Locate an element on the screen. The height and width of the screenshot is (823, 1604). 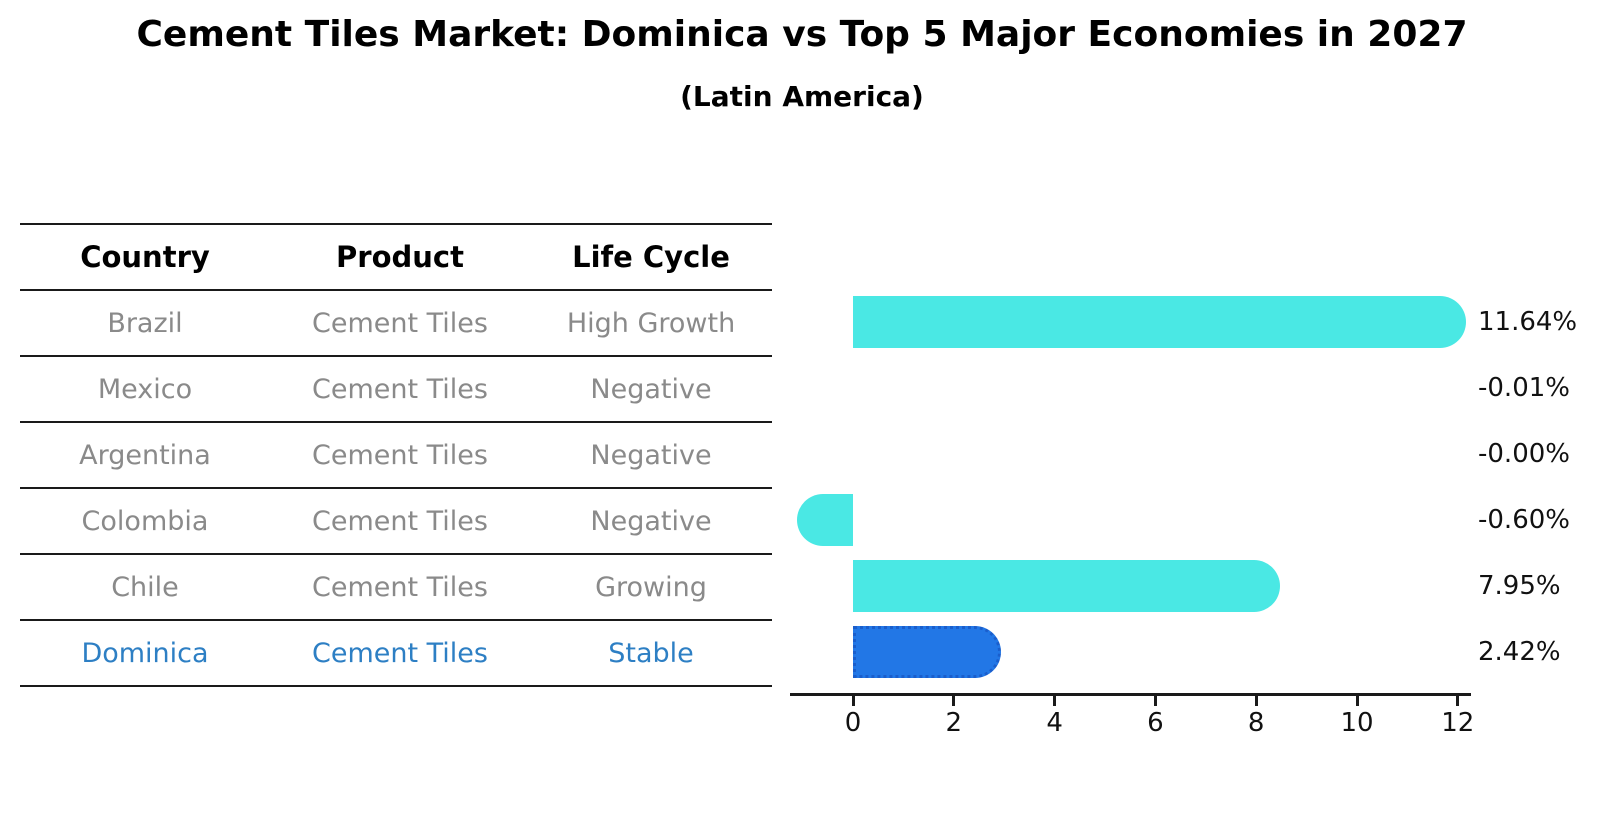
value-label: 7.95% is located at coordinates (1519, 586).